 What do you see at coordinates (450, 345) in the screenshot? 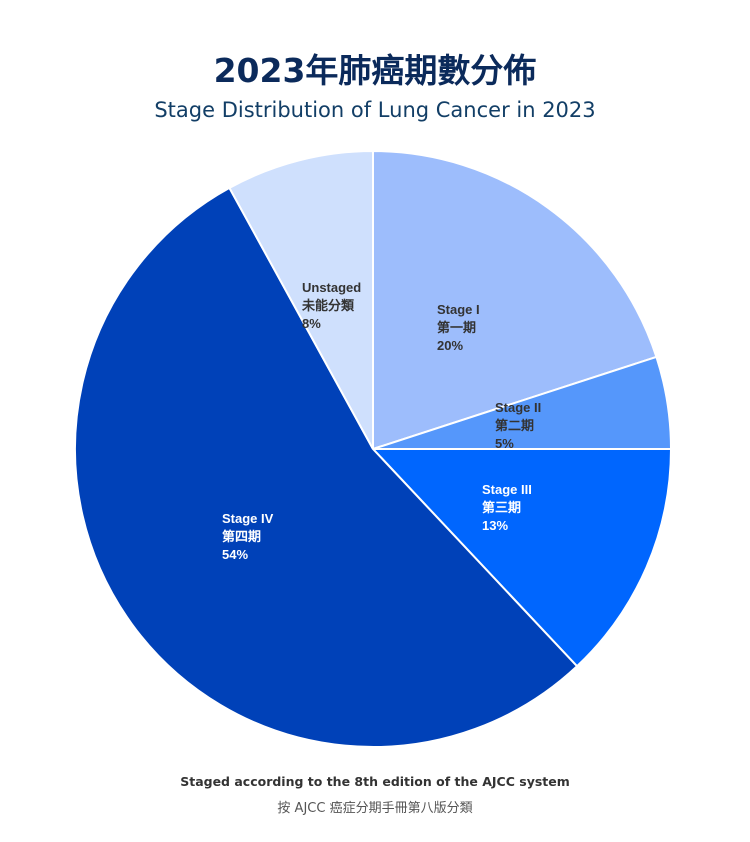
I see `slice-value-stage-i: 20%` at bounding box center [450, 345].